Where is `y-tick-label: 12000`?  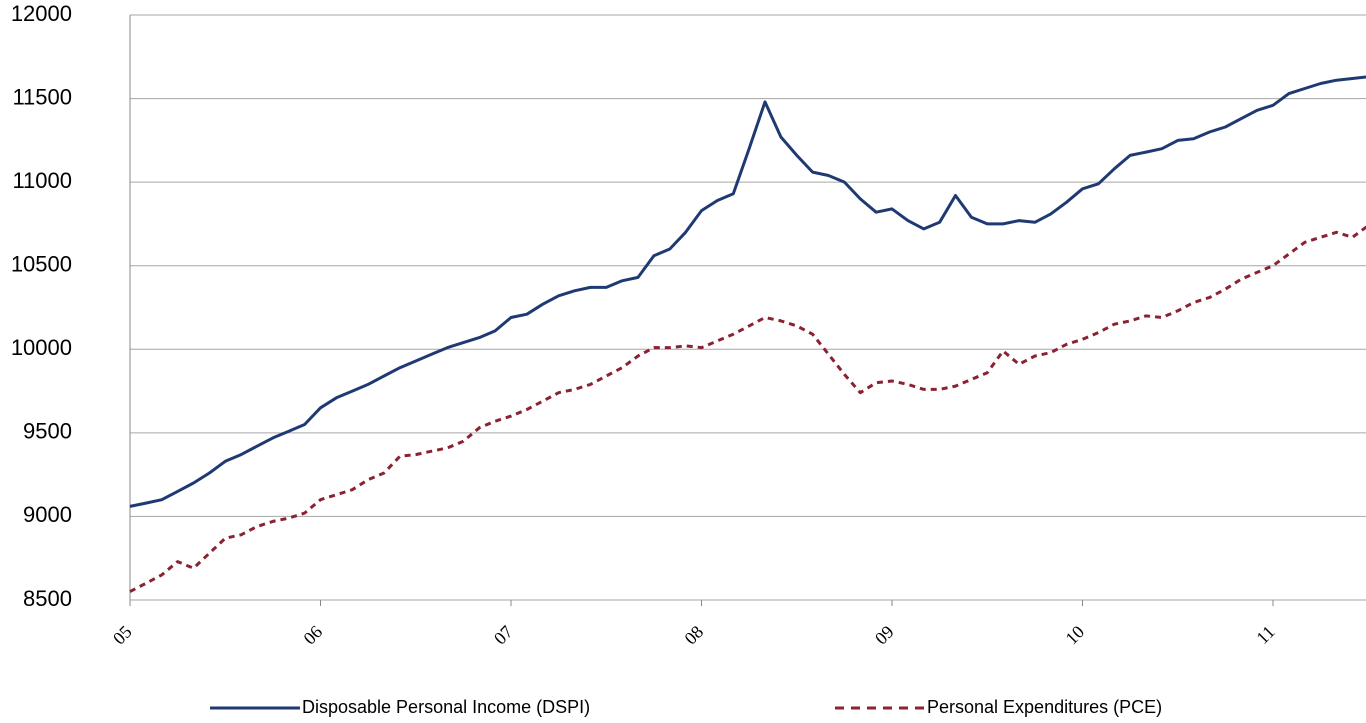 y-tick-label: 12000 is located at coordinates (41, 13).